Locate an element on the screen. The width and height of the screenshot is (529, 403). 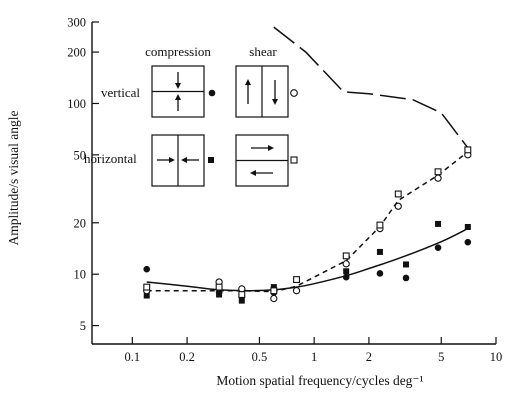
x-ticks: 0.1 0.2 0.5 1 2 5 10 is located at coordinates (314, 350).